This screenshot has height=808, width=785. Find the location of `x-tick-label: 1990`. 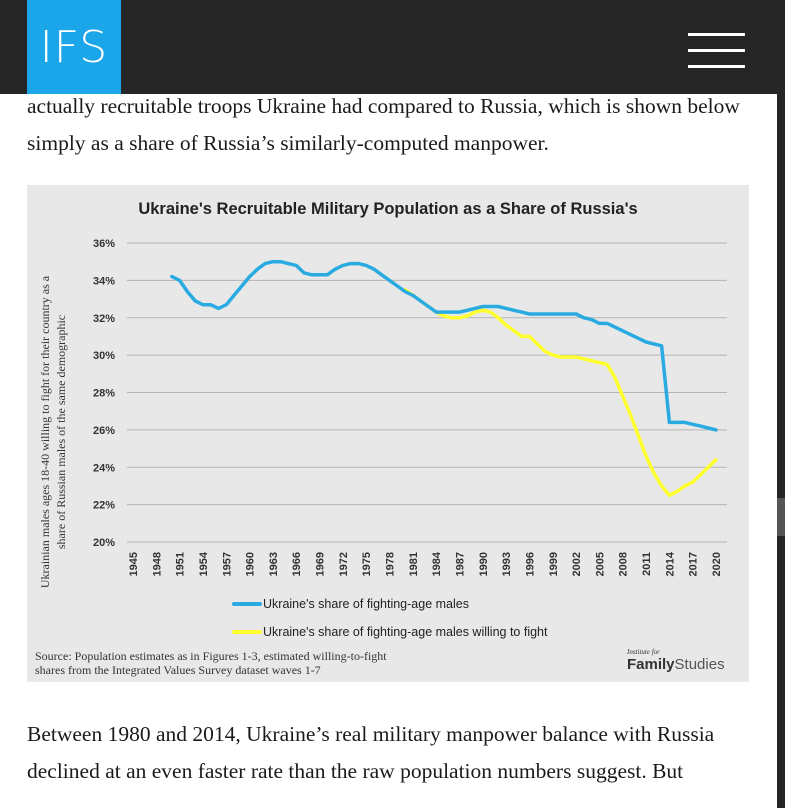

x-tick-label: 1990 is located at coordinates (484, 564).